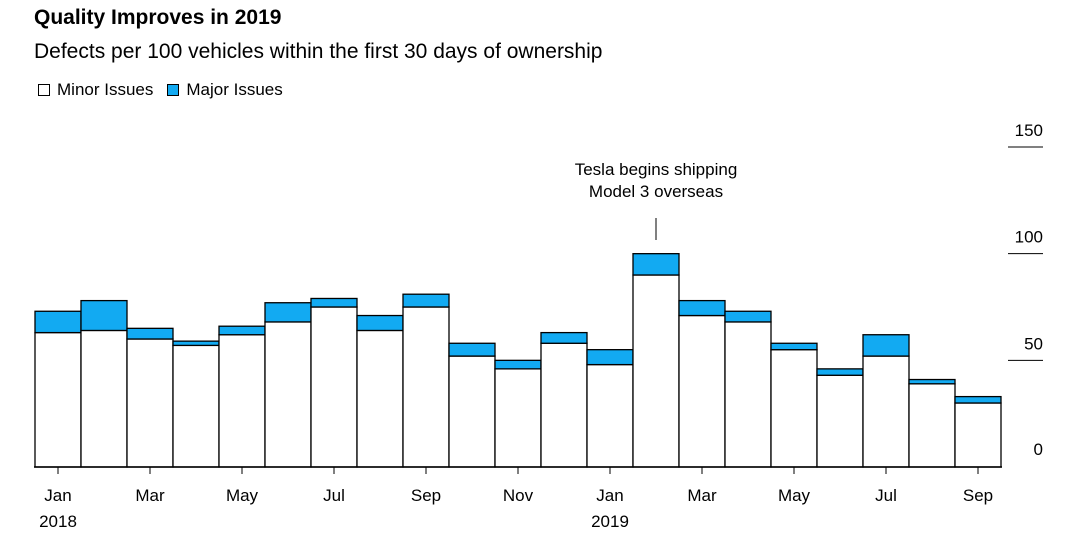  I want to click on annotation-line-1: Tesla begins shipping, so click(656, 169).